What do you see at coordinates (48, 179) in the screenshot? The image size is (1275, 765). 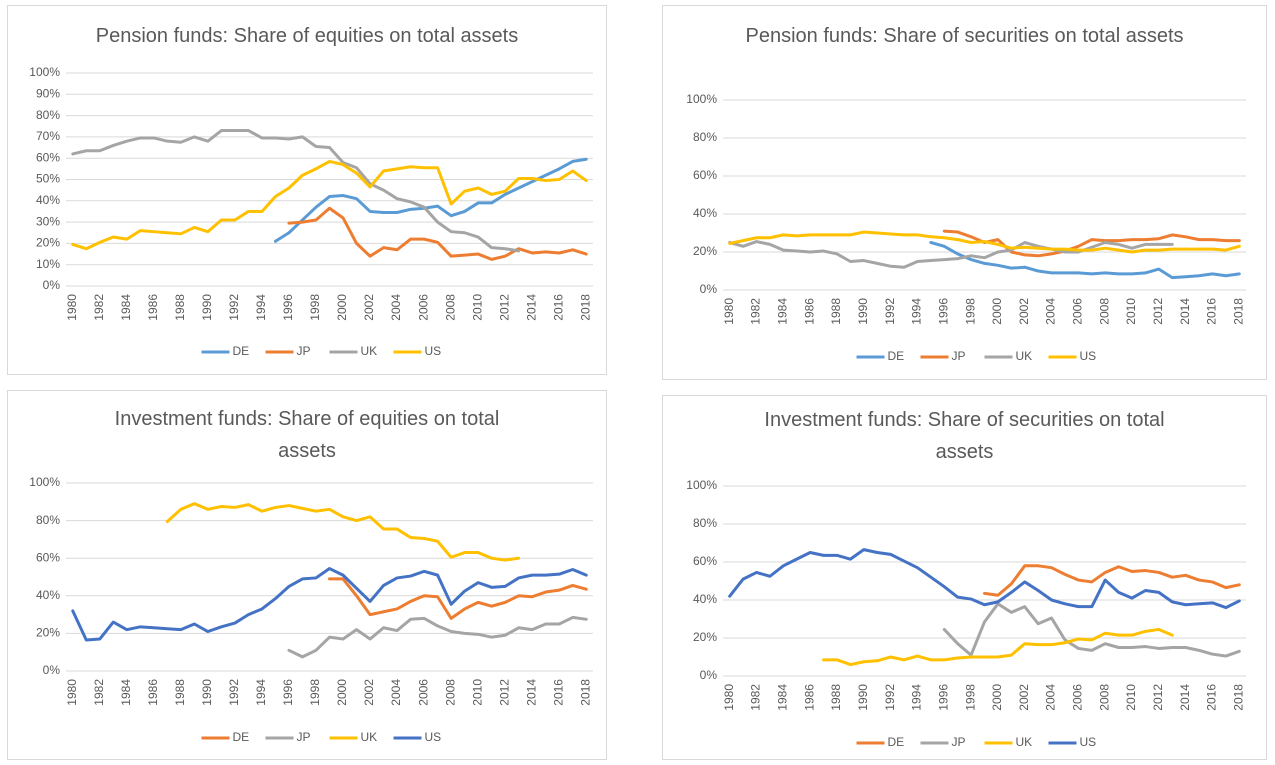 I see `y-tick-label: 50%` at bounding box center [48, 179].